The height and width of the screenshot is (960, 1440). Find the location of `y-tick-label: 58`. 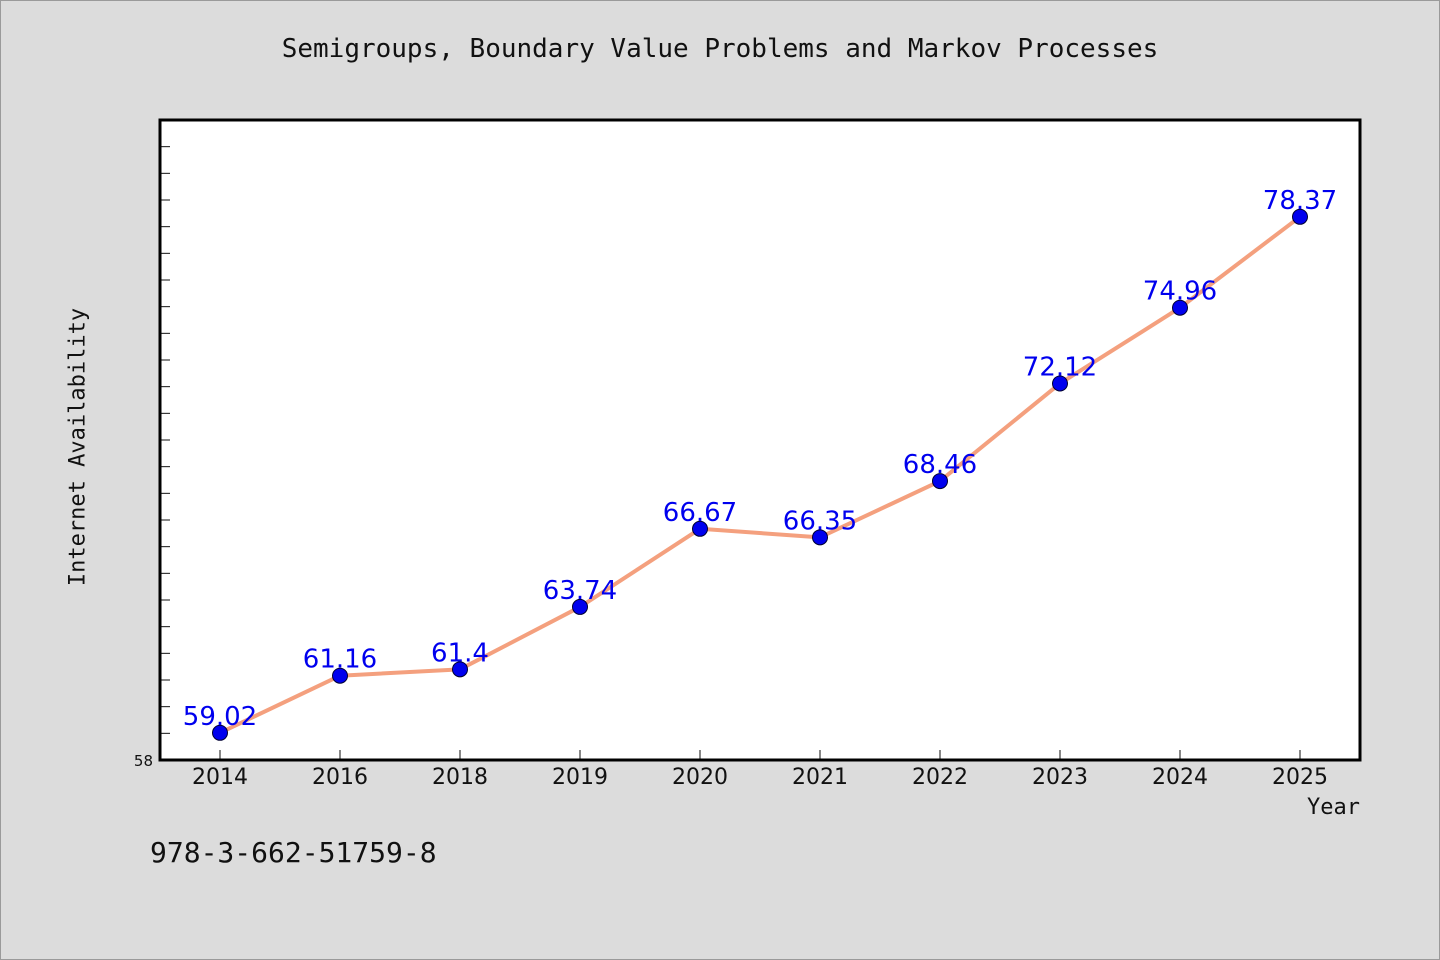

y-tick-label: 58 is located at coordinates (143, 761).